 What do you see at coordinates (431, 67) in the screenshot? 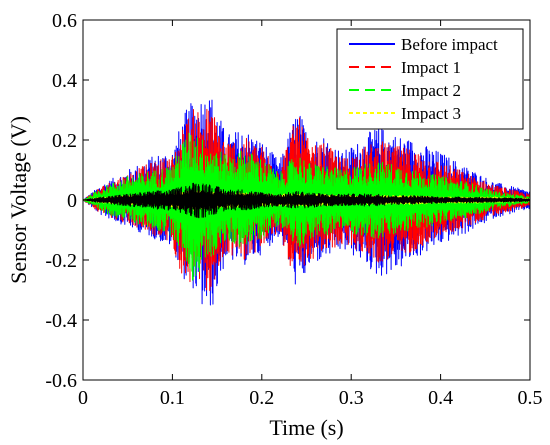
I see `legend-label: Impact 1` at bounding box center [431, 67].